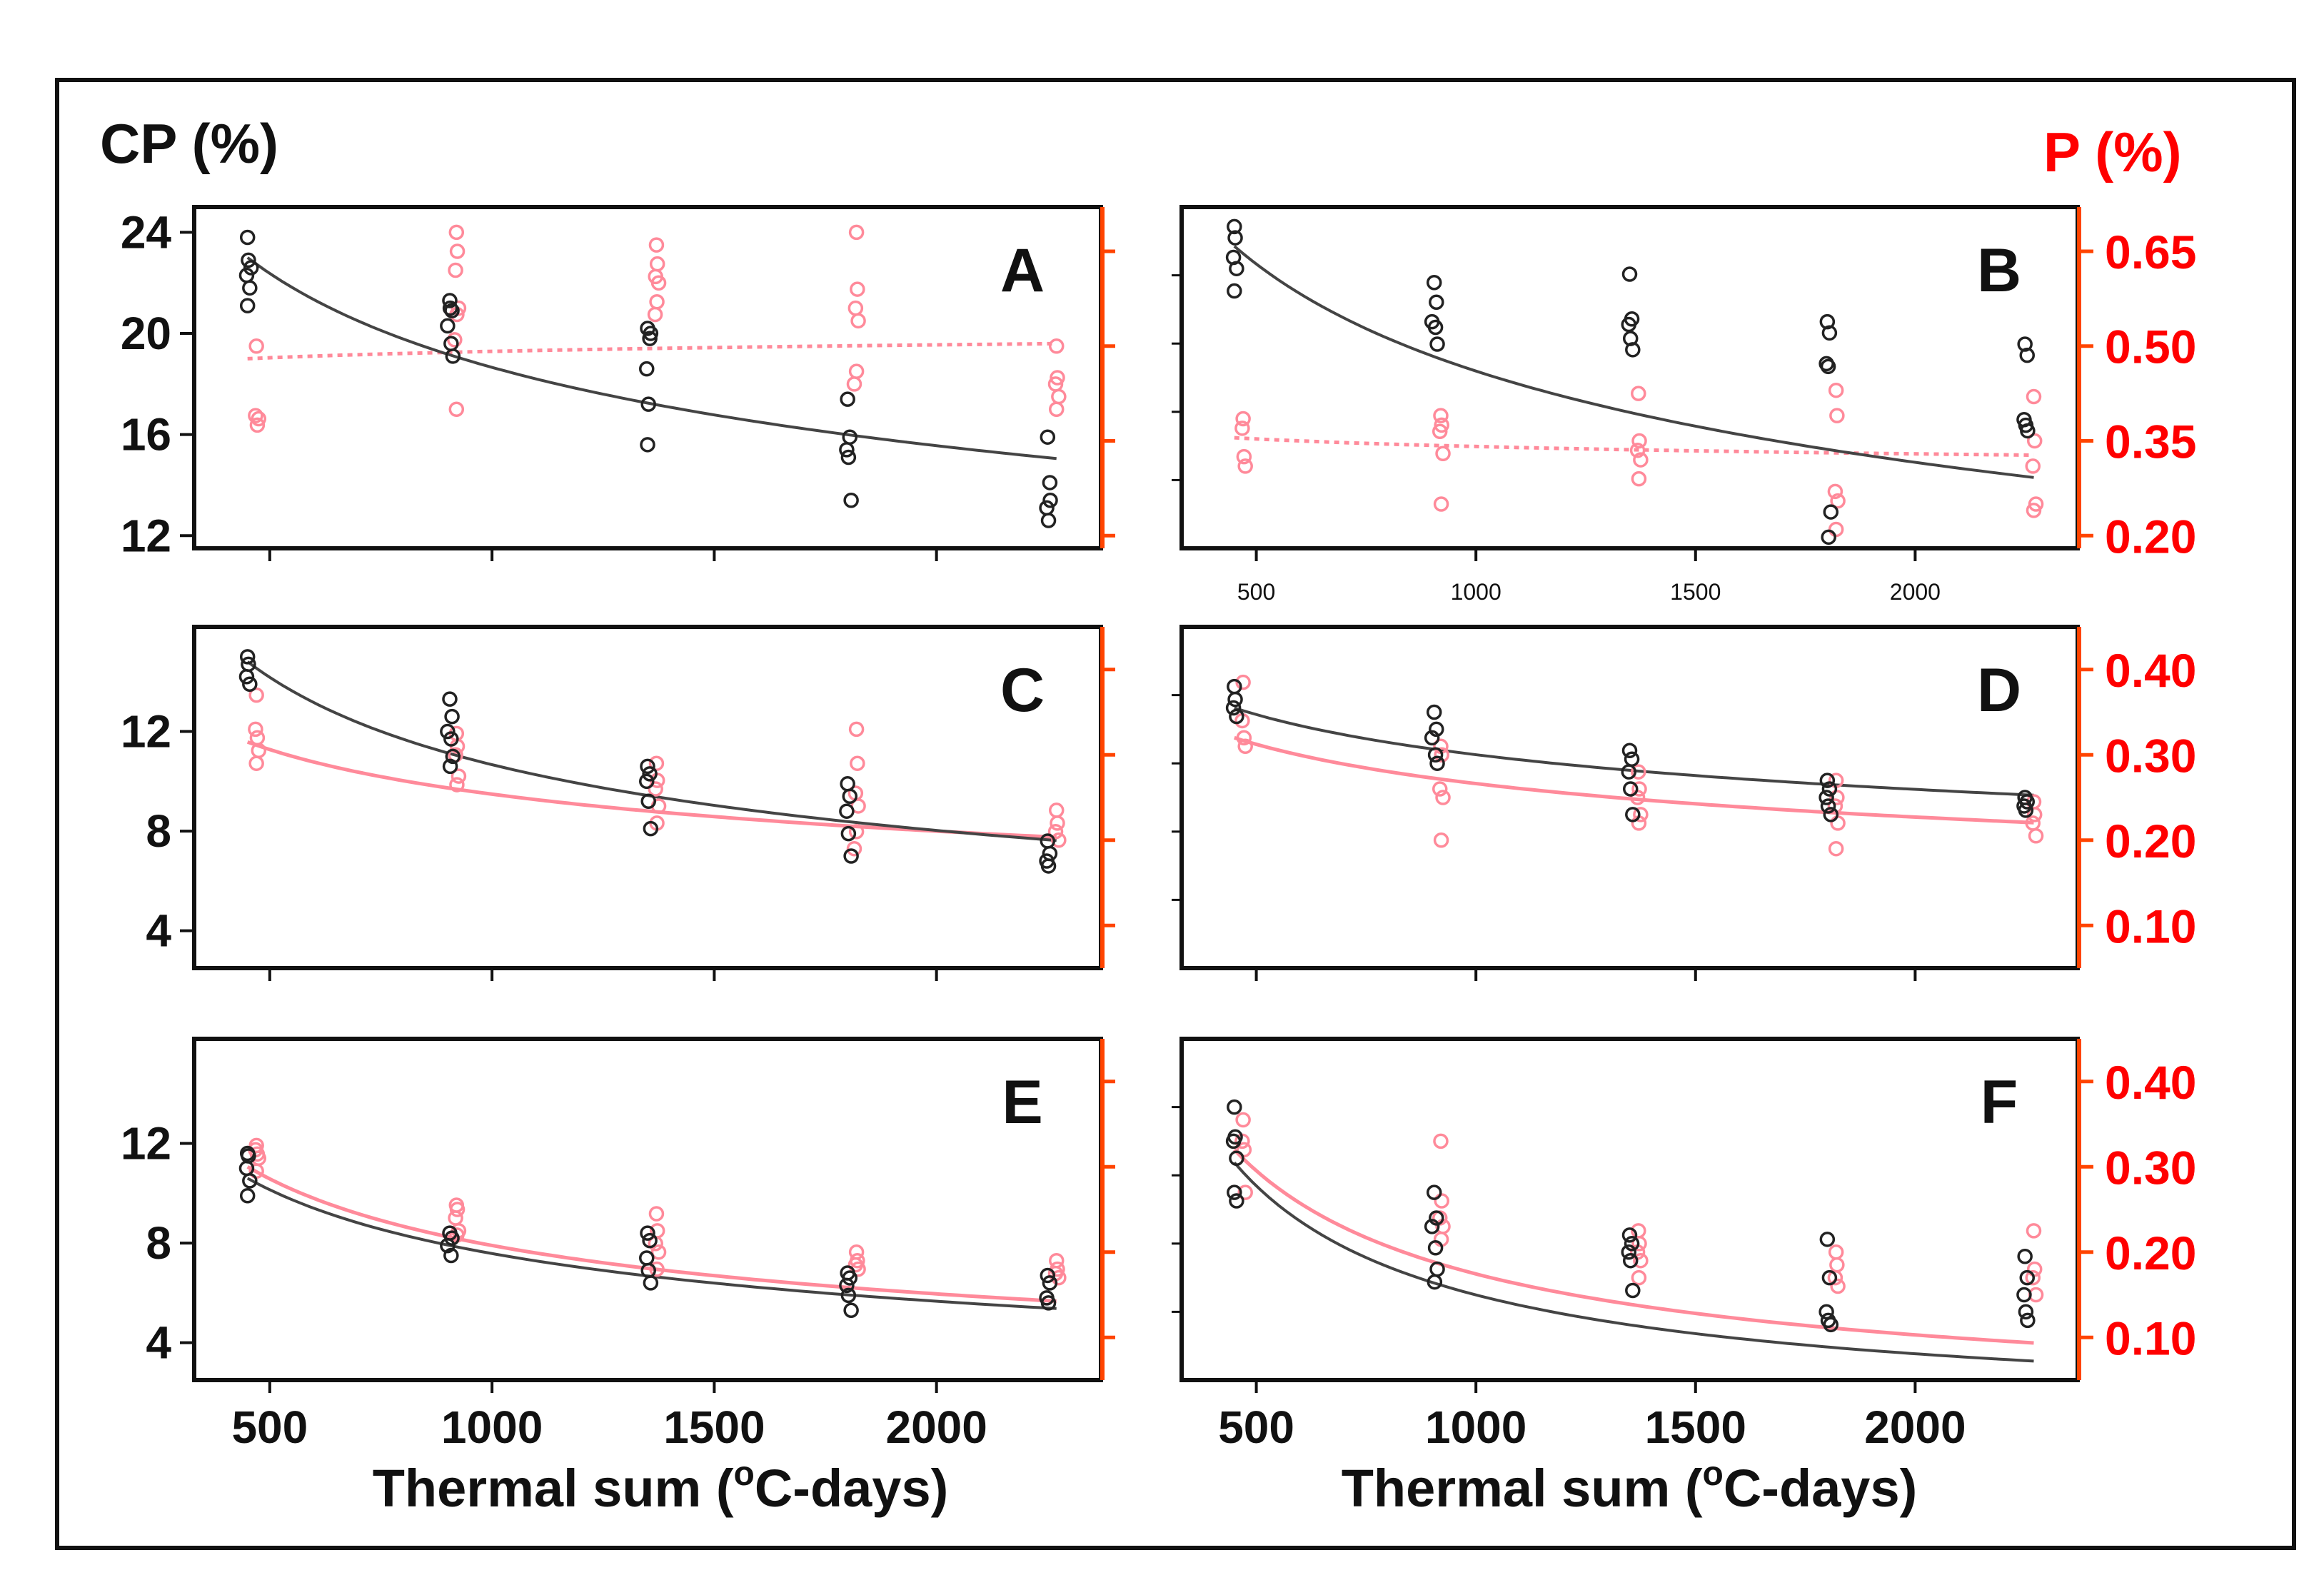 Image resolution: width=2324 pixels, height=1570 pixels. I want to click on panel-label: D, so click(1999, 690).